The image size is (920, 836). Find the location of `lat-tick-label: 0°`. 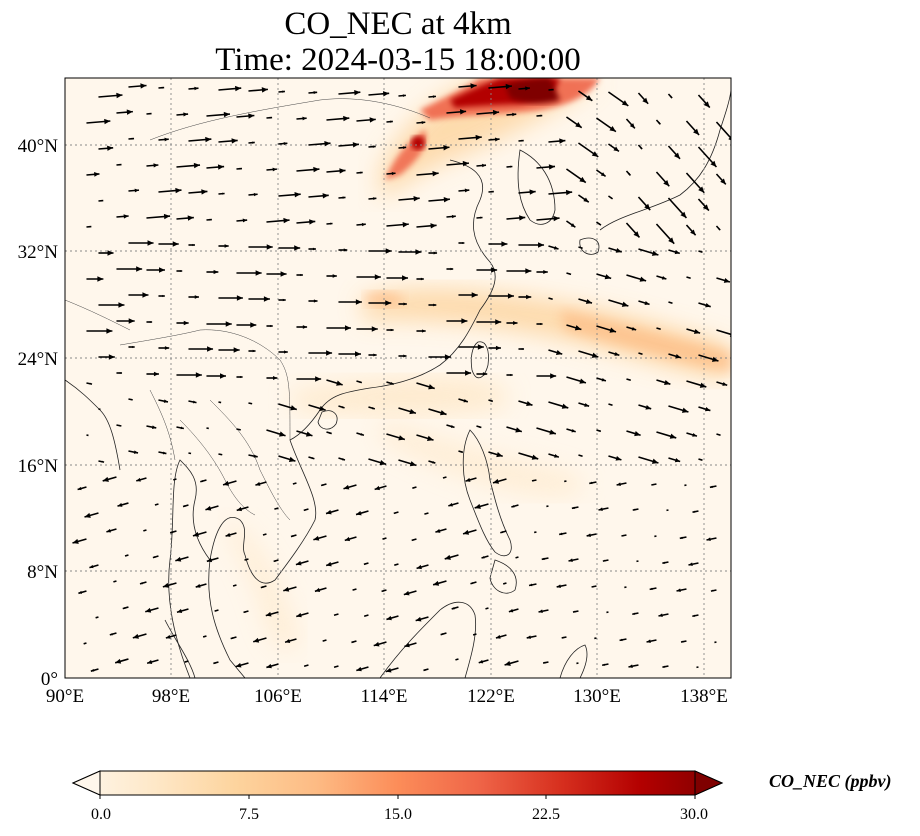

lat-tick-label: 0° is located at coordinates (49, 679).